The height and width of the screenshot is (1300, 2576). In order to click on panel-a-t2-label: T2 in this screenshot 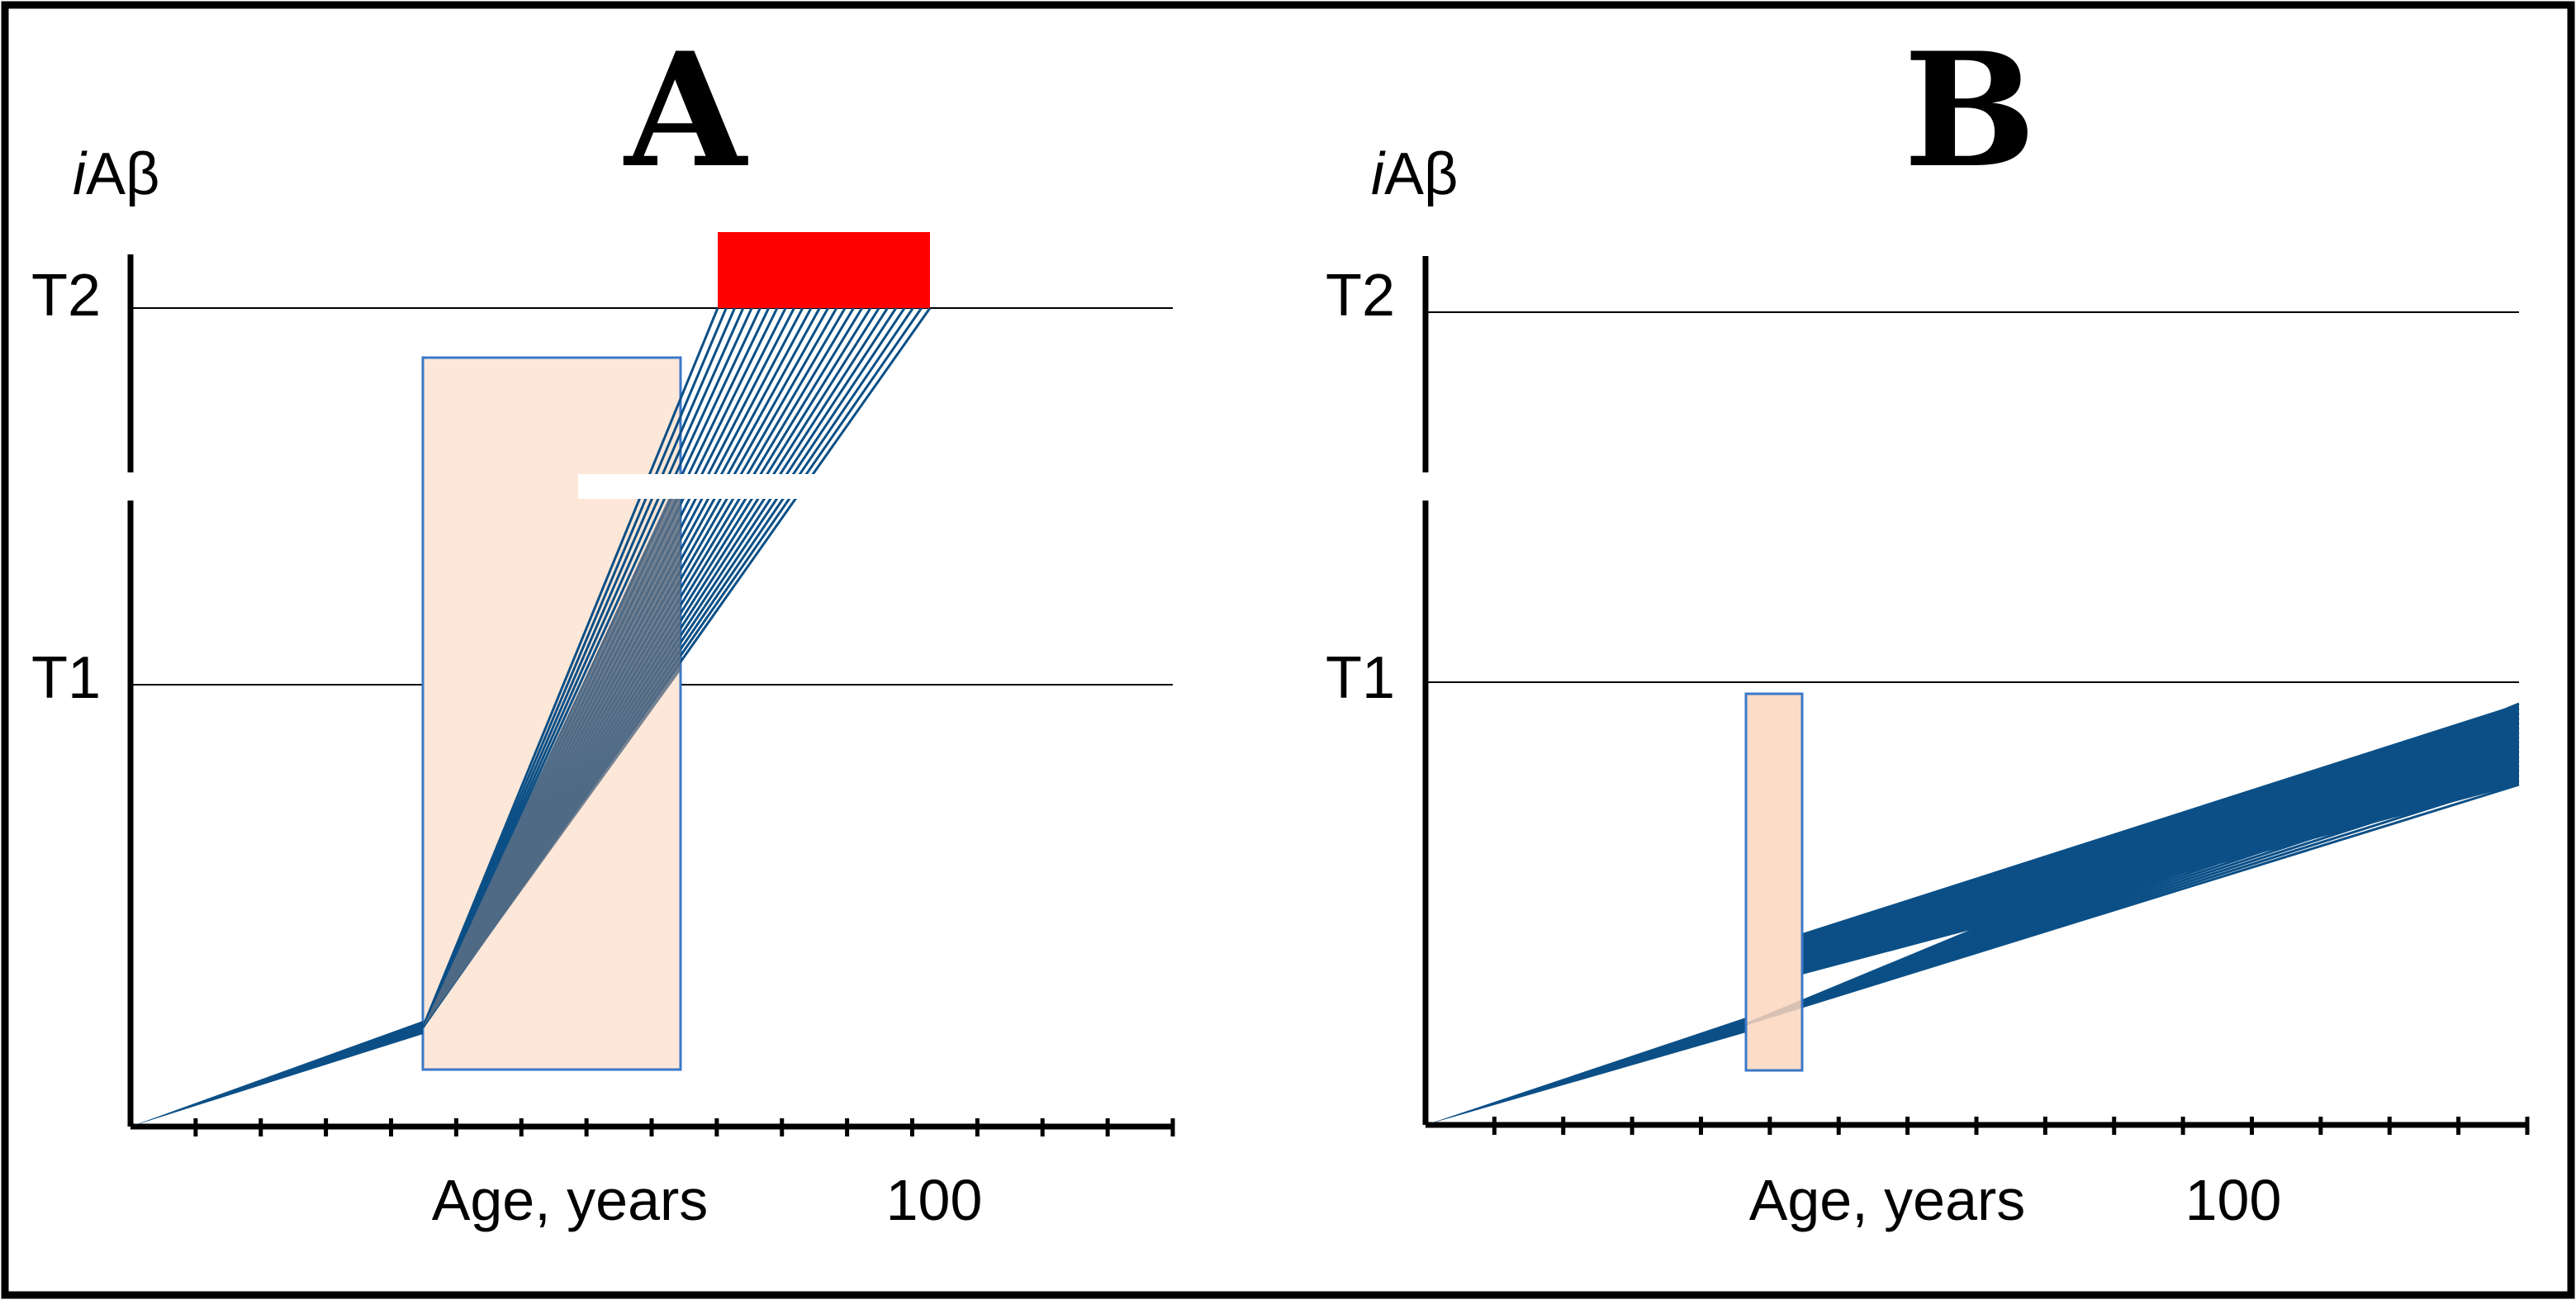, I will do `click(66, 296)`.